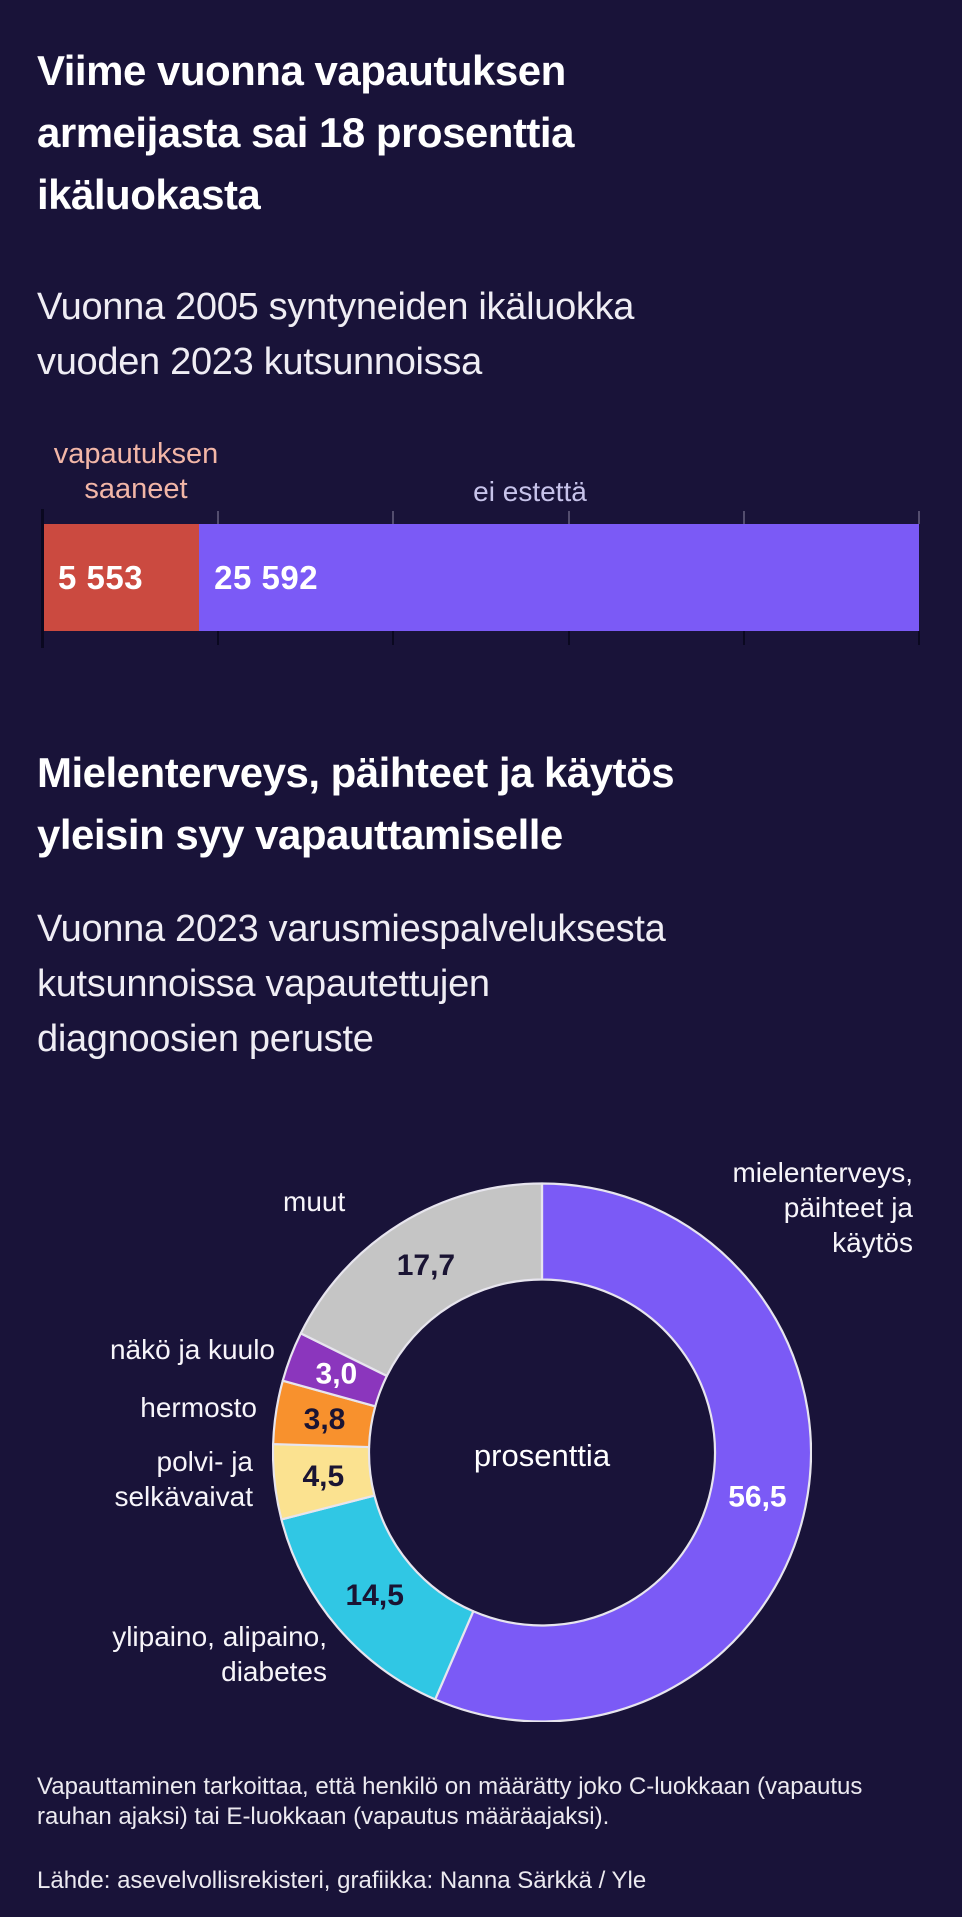 This screenshot has height=1917, width=962. What do you see at coordinates (426, 1265) in the screenshot?
I see `donut-value-label: 17,7` at bounding box center [426, 1265].